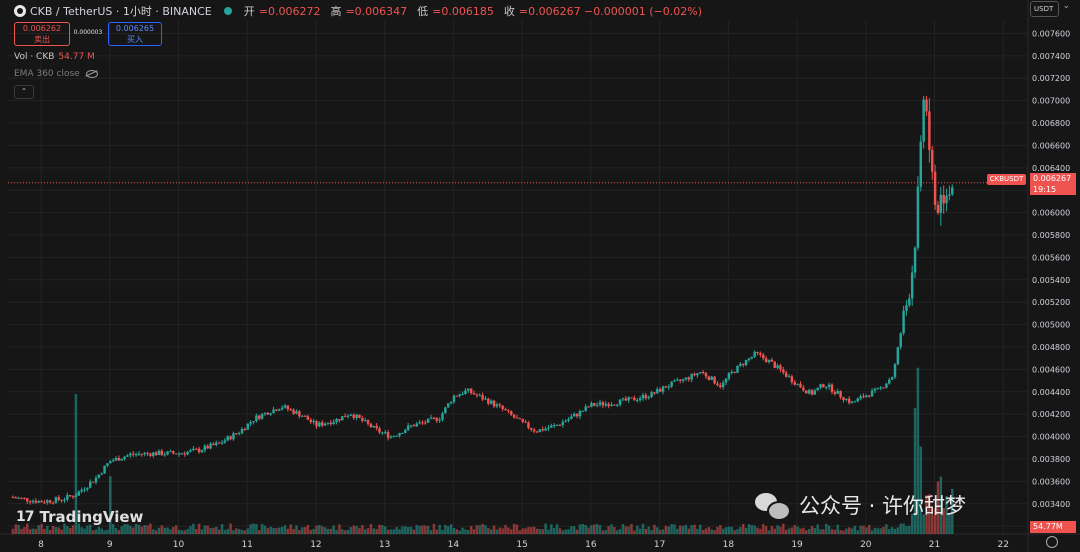  I want to click on tradingview-logo: 17 TradingView, so click(79, 517).